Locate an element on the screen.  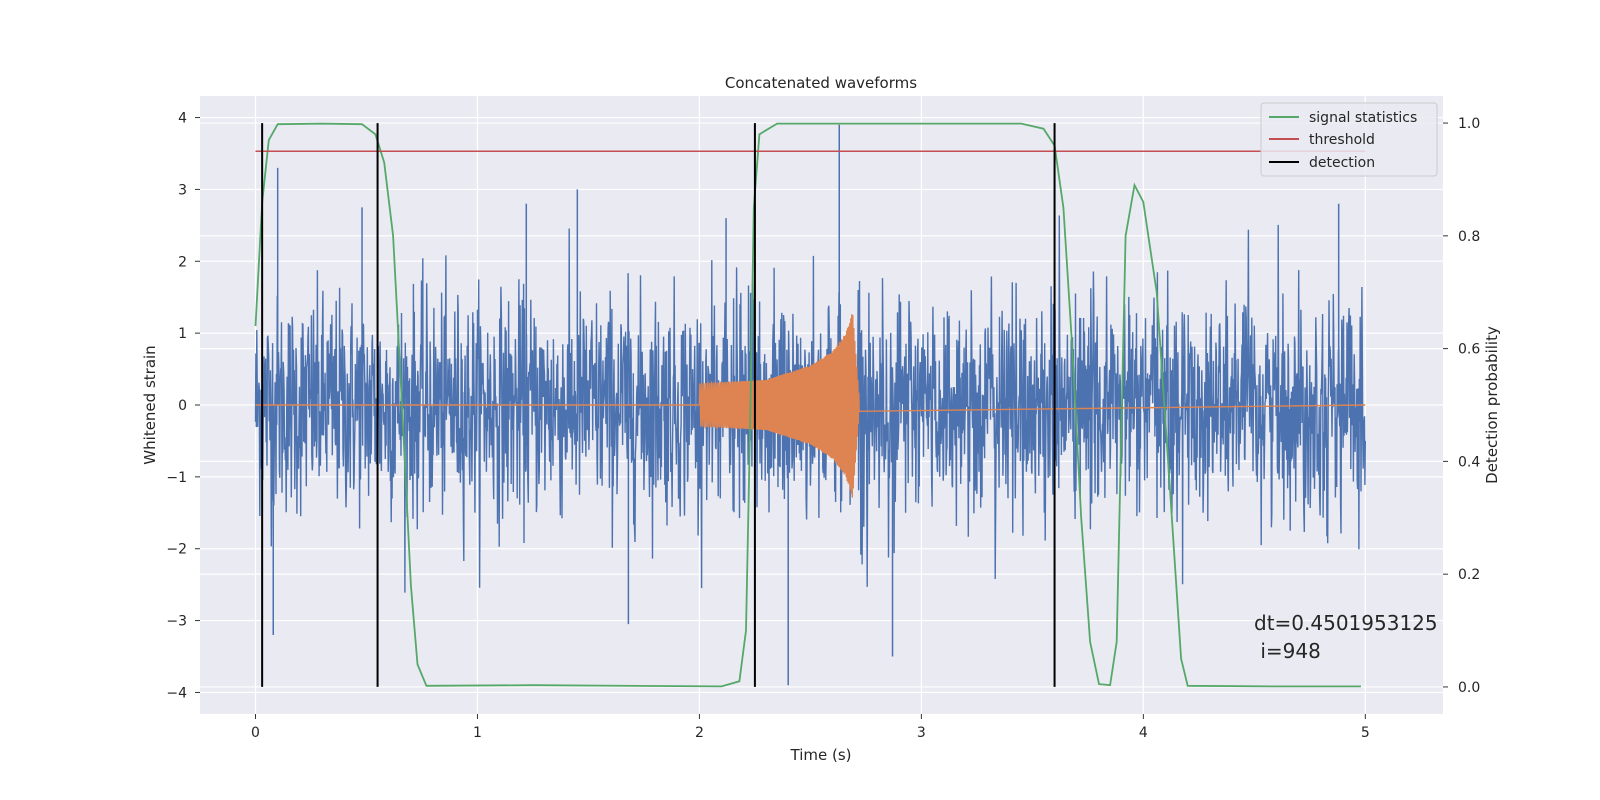
x-tick-label: 0 is located at coordinates (255, 733).